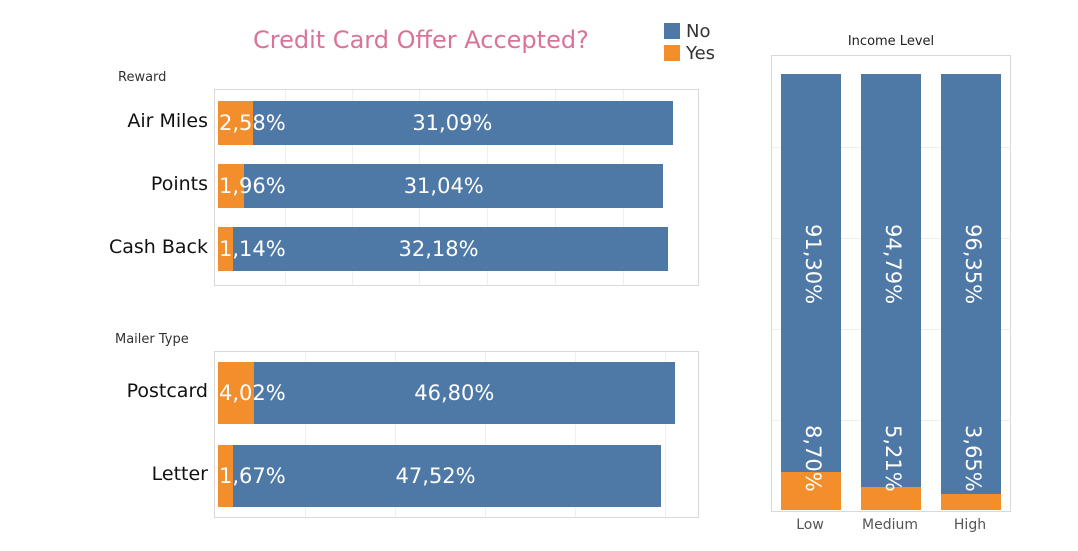  What do you see at coordinates (152, 339) in the screenshot?
I see `mailer-section-label: Mailer Type` at bounding box center [152, 339].